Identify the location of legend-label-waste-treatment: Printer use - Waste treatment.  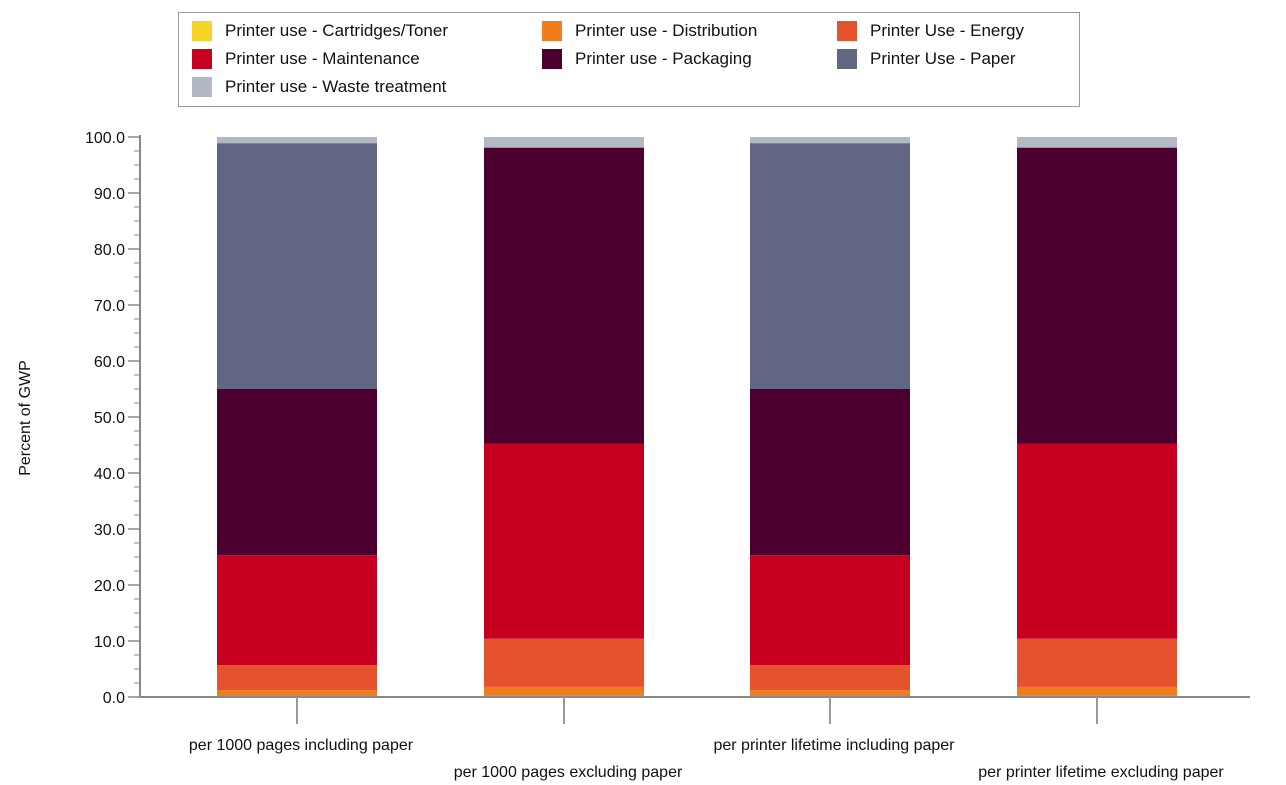
(336, 86).